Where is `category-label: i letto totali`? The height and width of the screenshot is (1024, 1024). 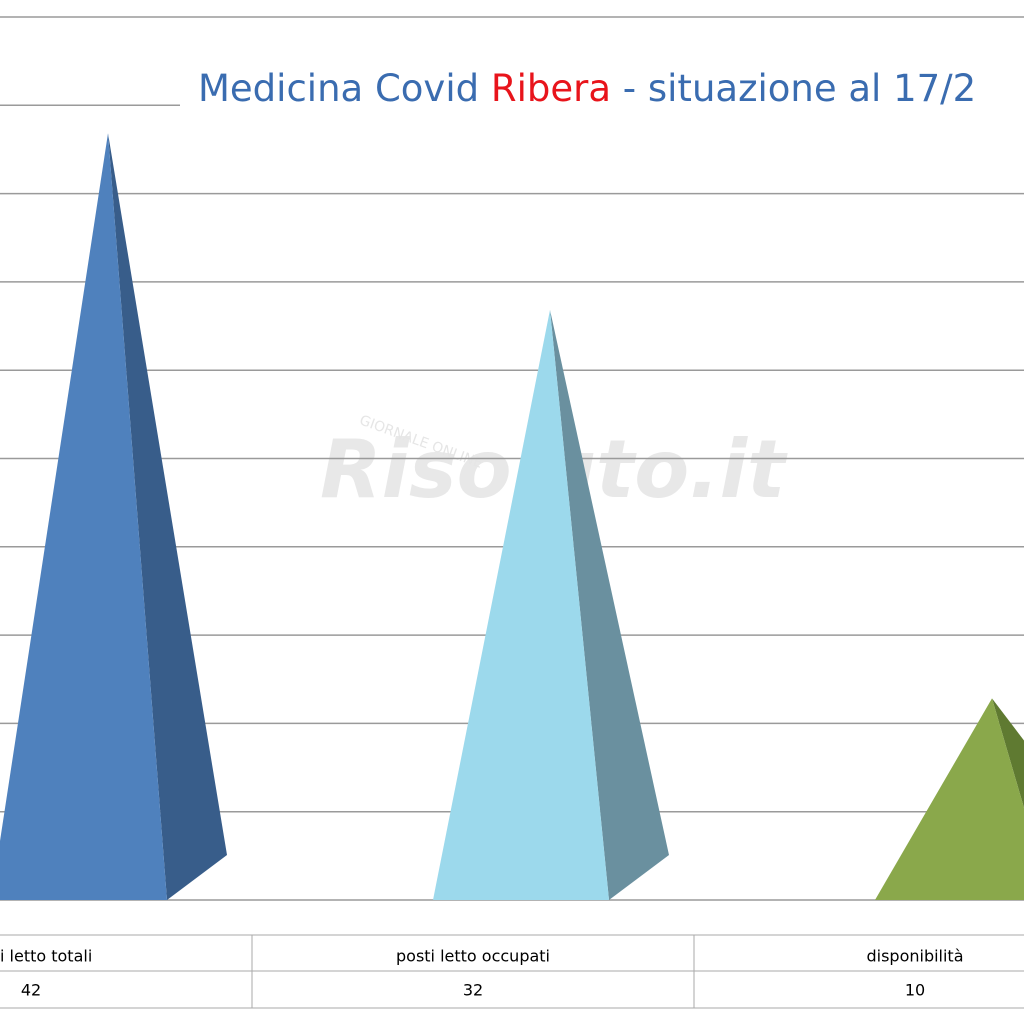 category-label: i letto totali is located at coordinates (46, 956).